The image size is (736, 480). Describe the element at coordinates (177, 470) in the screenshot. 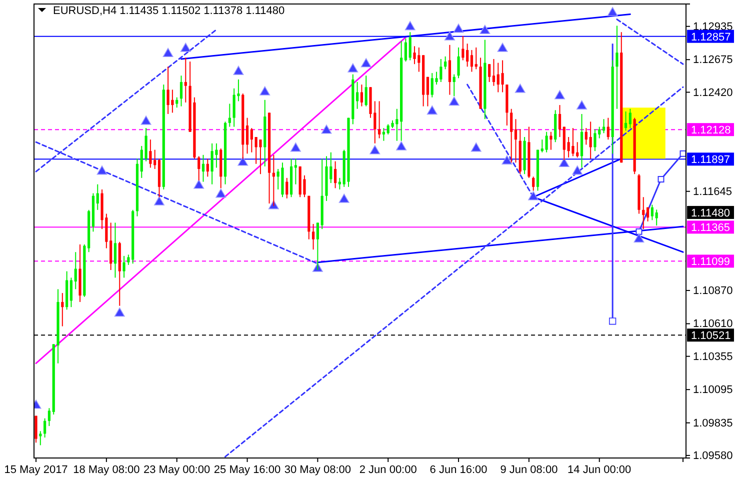

I see `x-tick-label: 23 May 00:00` at that location.